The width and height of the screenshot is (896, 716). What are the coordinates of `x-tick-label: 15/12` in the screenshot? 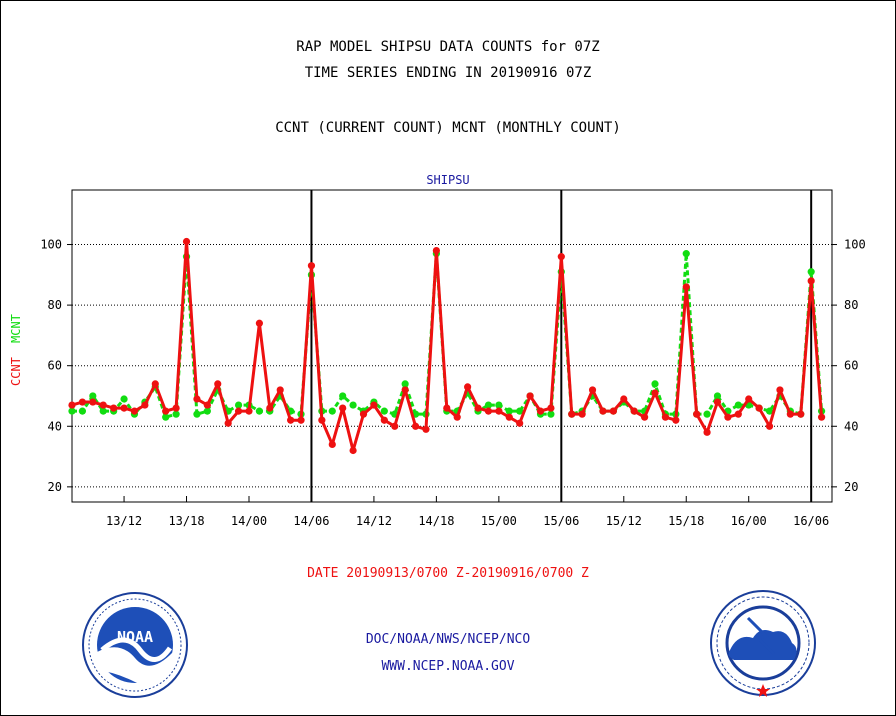 It's located at (624, 521).